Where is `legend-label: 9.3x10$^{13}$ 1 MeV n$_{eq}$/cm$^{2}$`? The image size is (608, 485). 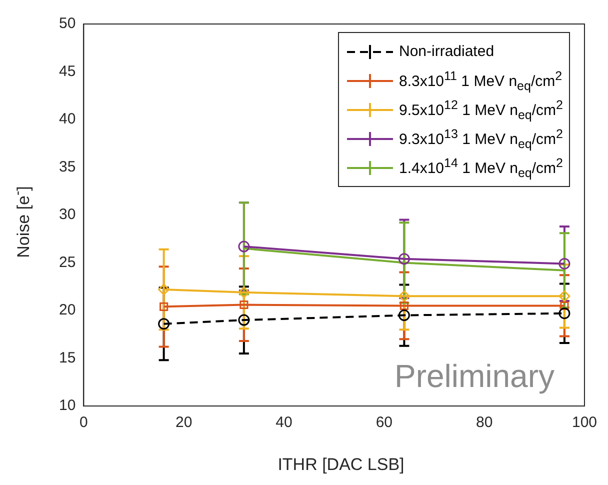 legend-label: 9.3x10$^{13}$ 1 MeV n$_{eq}$/cm$^{2}$ is located at coordinates (480, 138).